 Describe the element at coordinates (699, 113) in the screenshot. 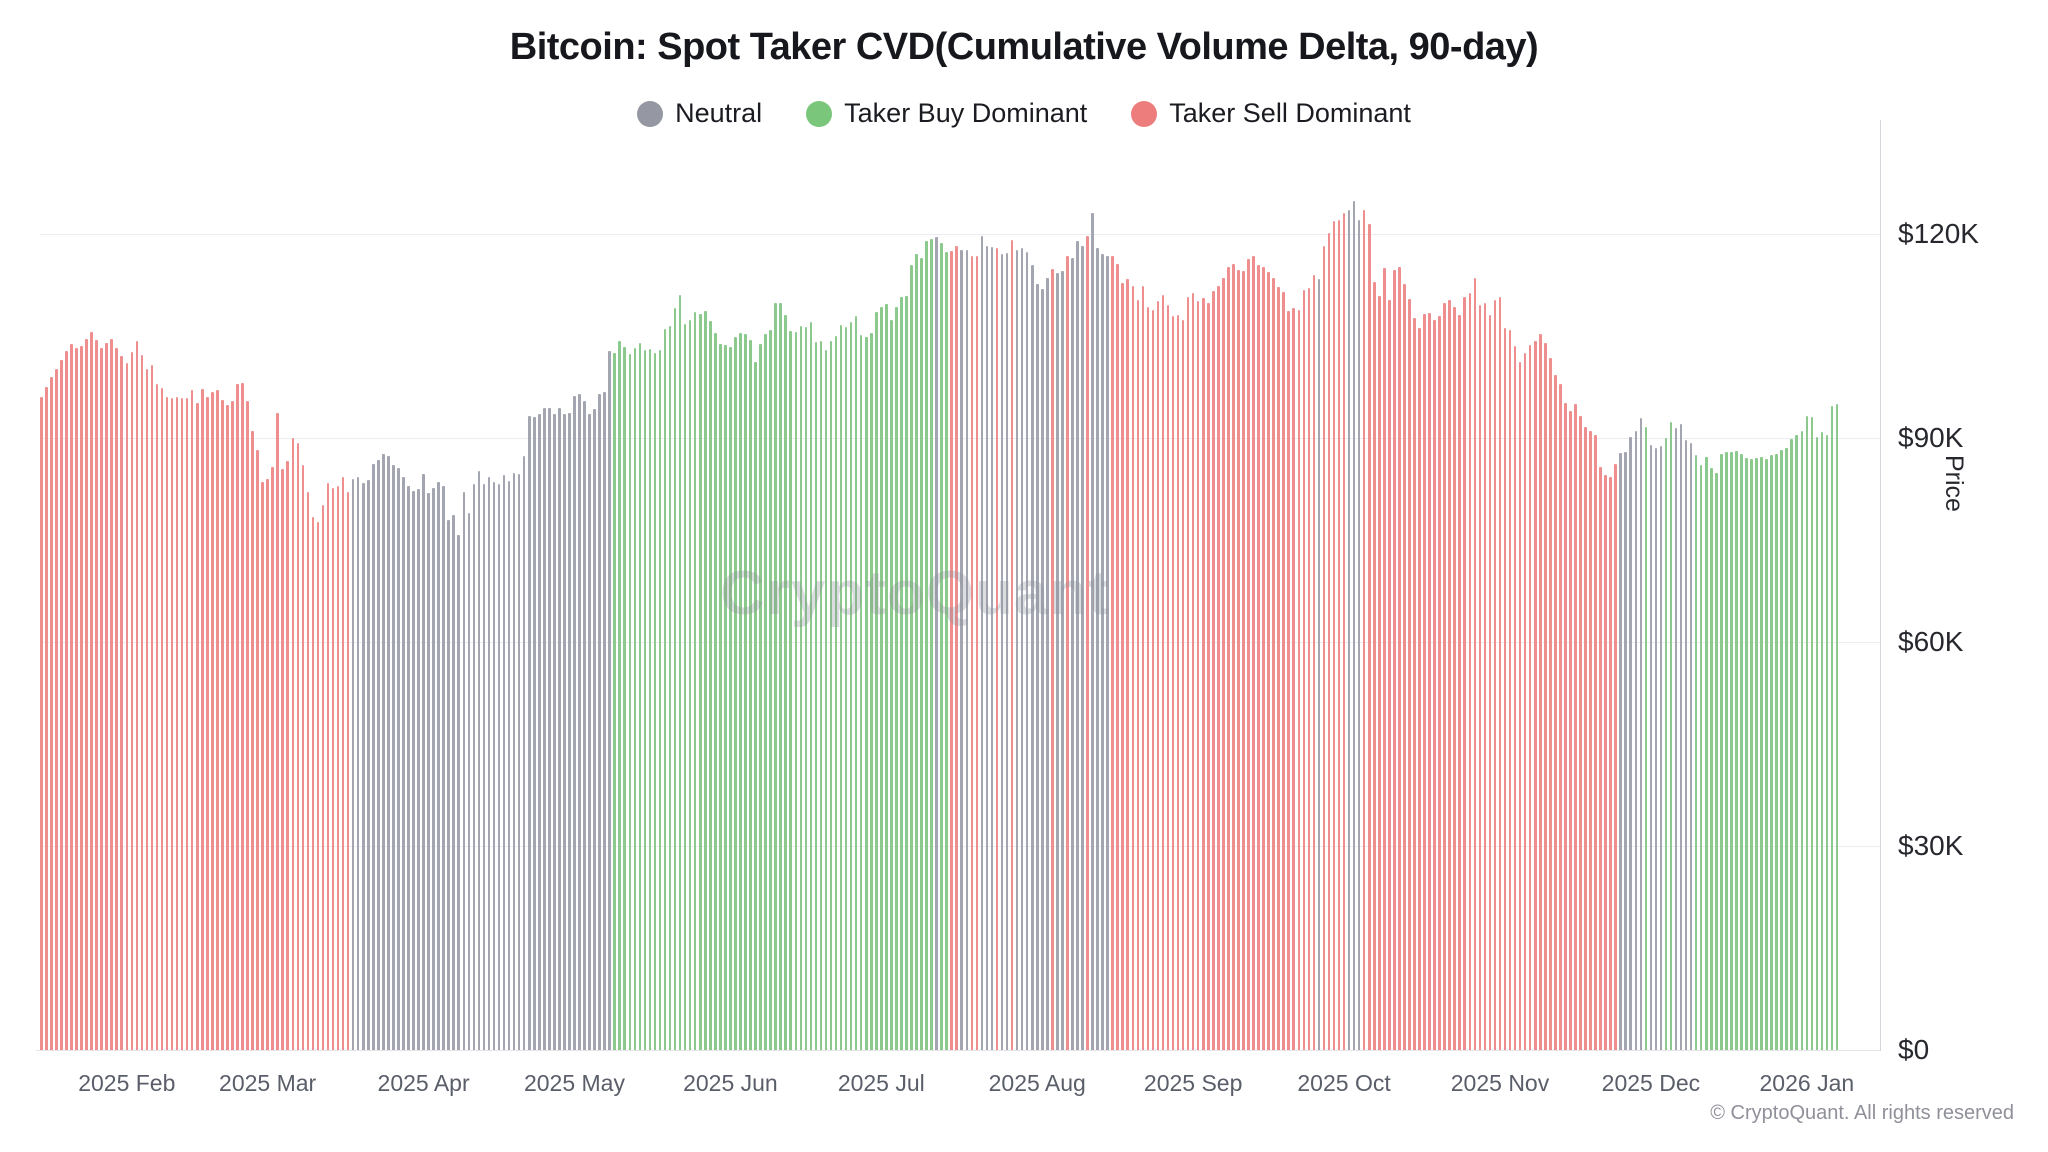

I see `legend-item-N: Neutral` at that location.